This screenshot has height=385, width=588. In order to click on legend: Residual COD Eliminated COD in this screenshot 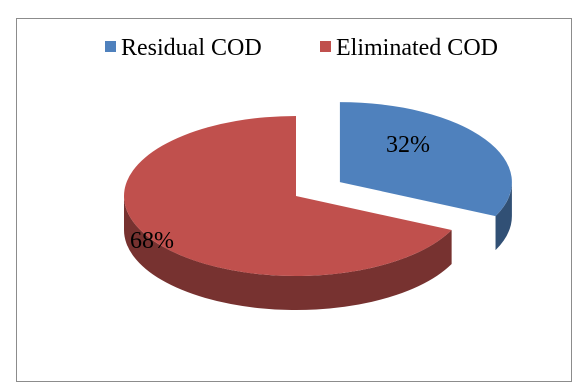, I will do `click(301, 48)`.